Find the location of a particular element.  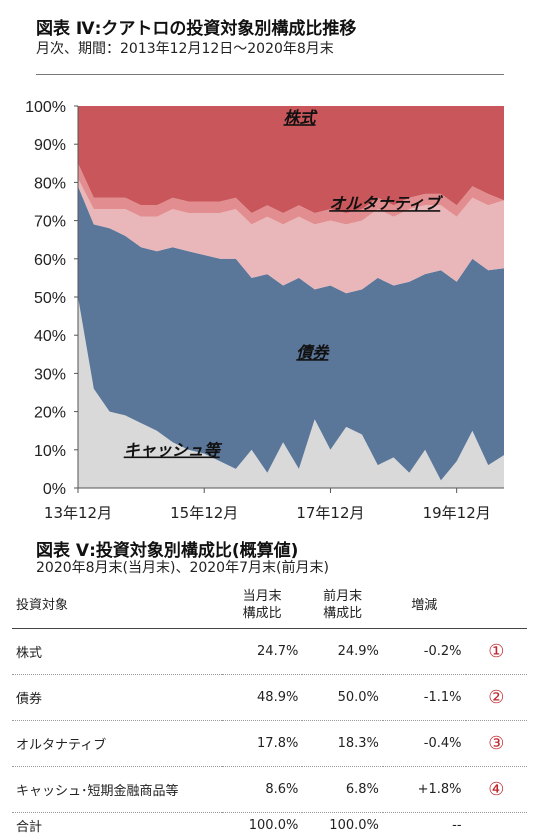

header-asset: 投資対象 is located at coordinates (117, 605).